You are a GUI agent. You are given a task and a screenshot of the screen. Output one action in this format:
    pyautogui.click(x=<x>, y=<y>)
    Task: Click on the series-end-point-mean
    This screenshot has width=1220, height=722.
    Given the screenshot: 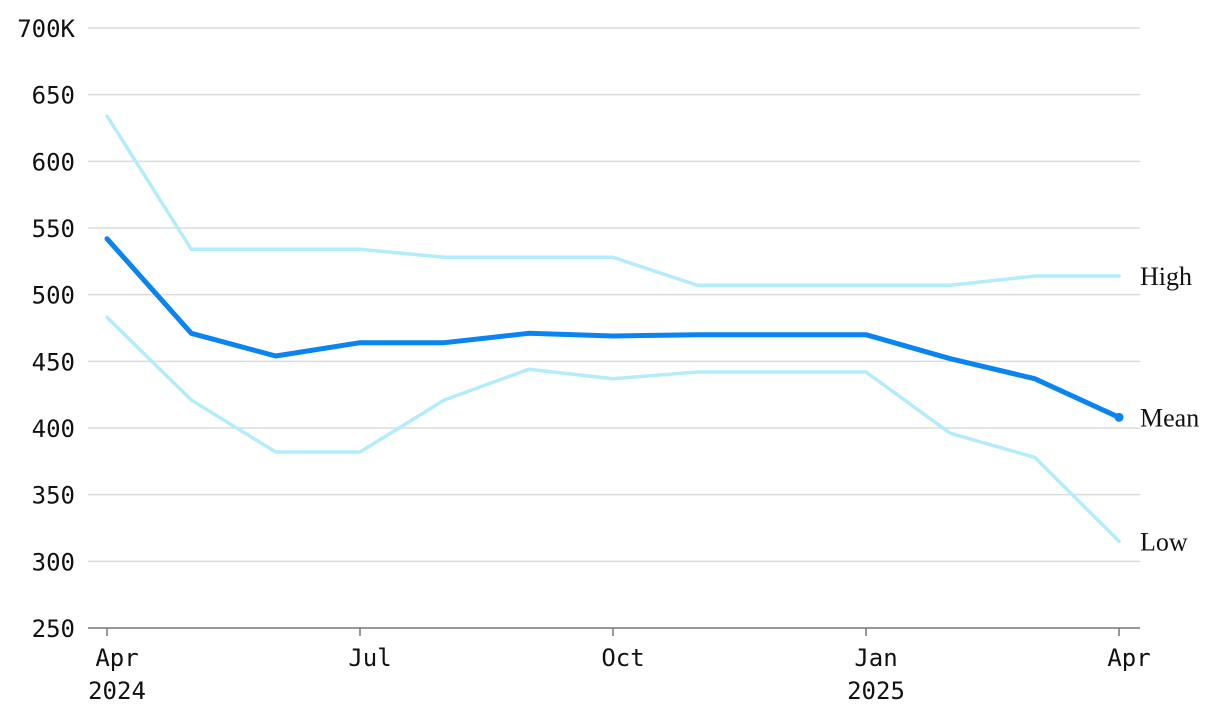 What is the action you would take?
    pyautogui.click(x=1119, y=417)
    